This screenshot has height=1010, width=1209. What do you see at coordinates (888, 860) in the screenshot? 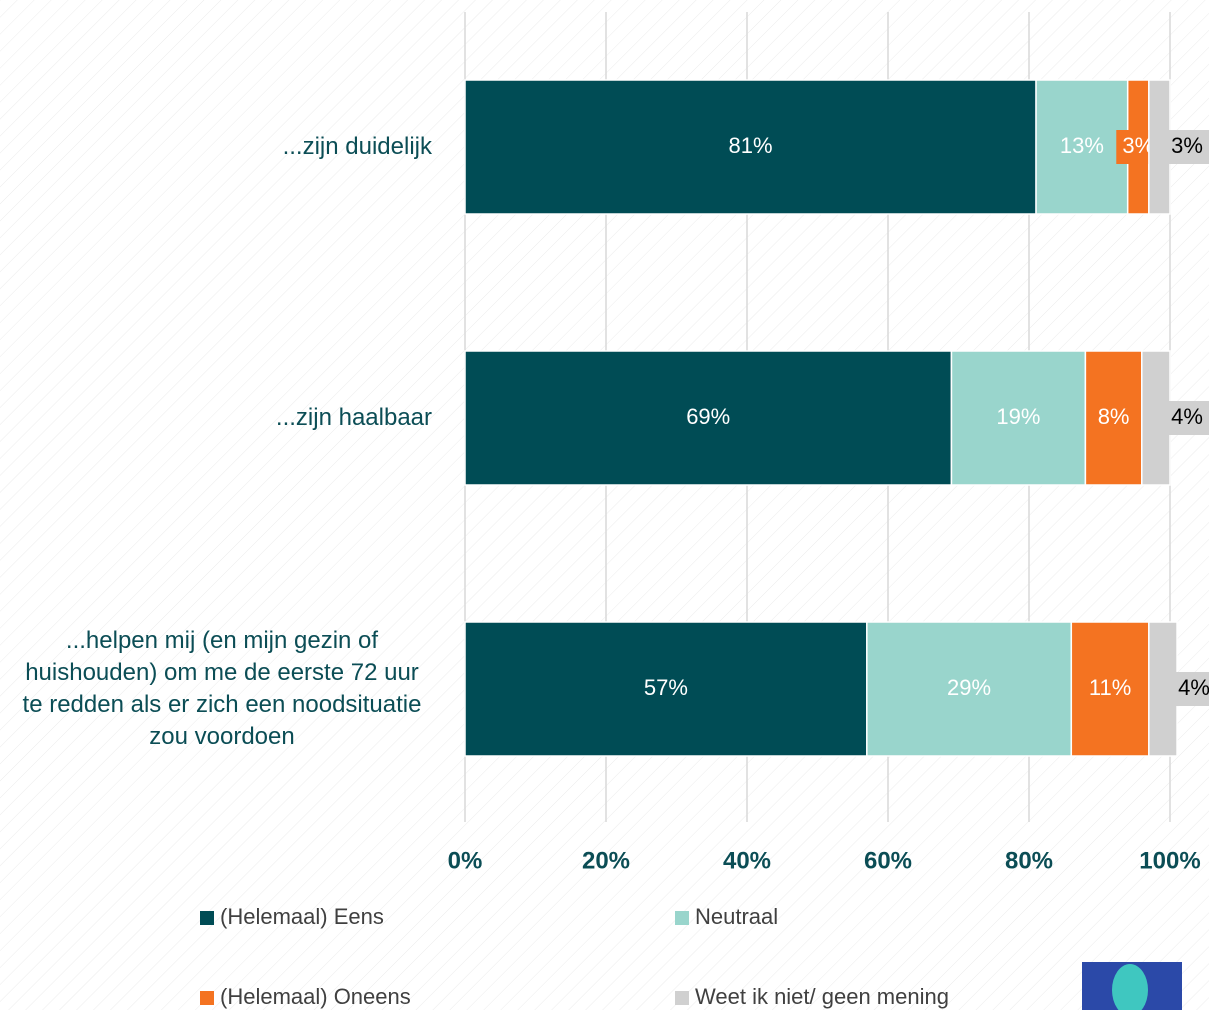
I see `x-tick-label: 60%` at bounding box center [888, 860].